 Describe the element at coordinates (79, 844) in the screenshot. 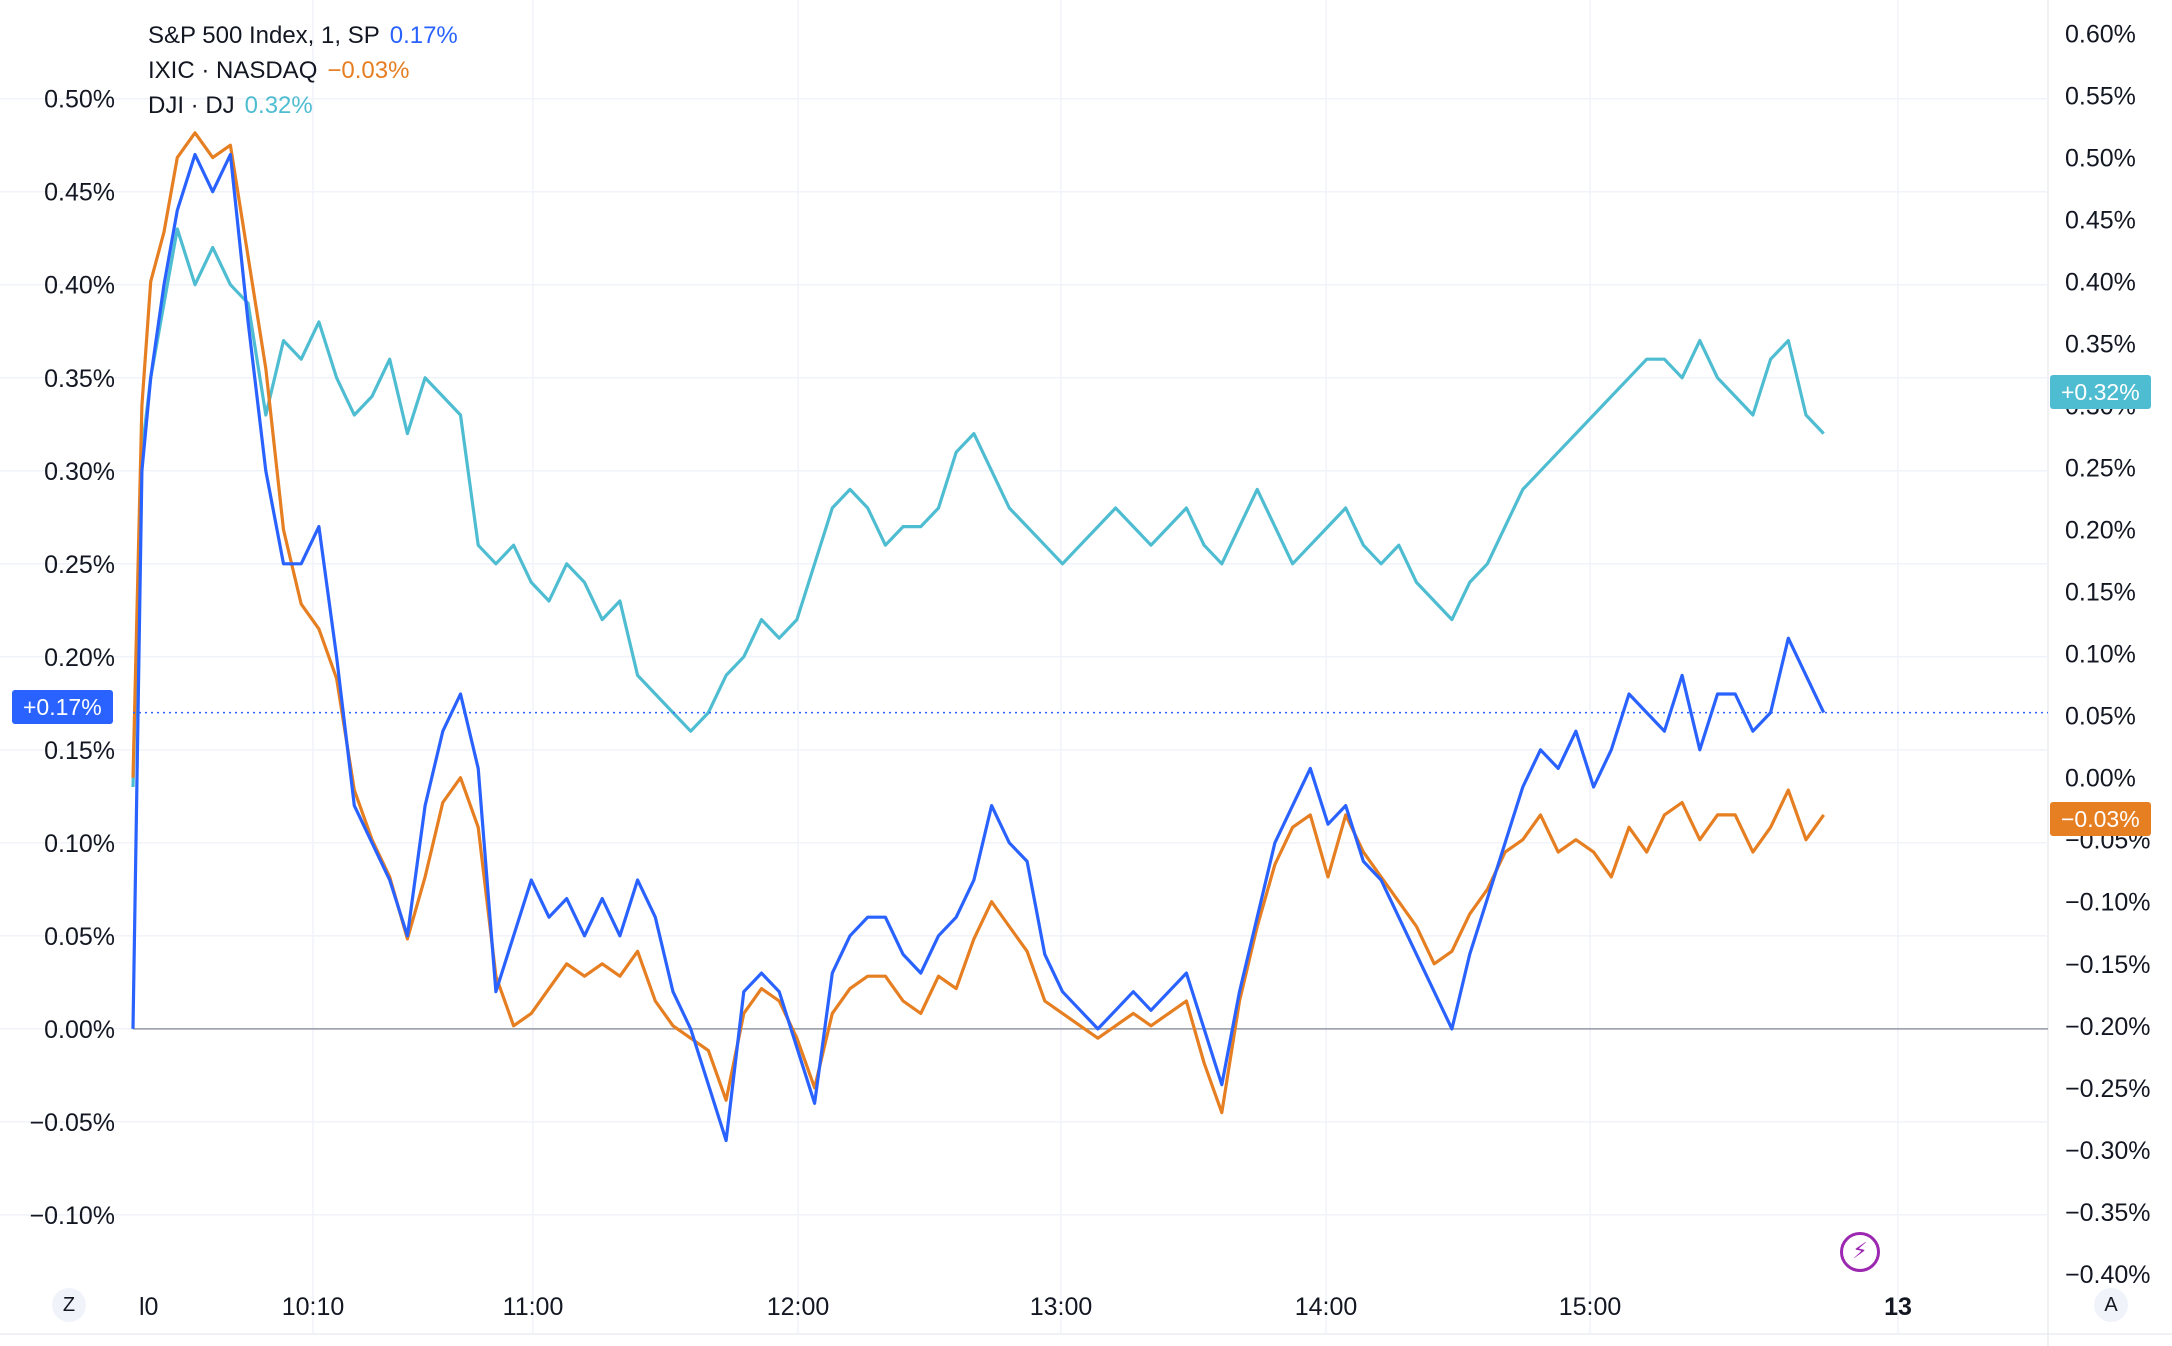

I see `left-tick-label: 0.10%` at that location.